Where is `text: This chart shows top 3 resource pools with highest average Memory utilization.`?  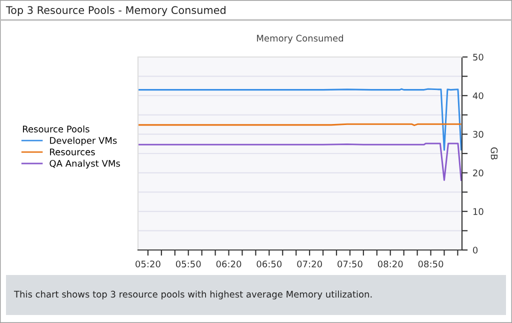
text: This chart shows top 3 resource pools with highest average Memory utilization. is located at coordinates (193, 295).